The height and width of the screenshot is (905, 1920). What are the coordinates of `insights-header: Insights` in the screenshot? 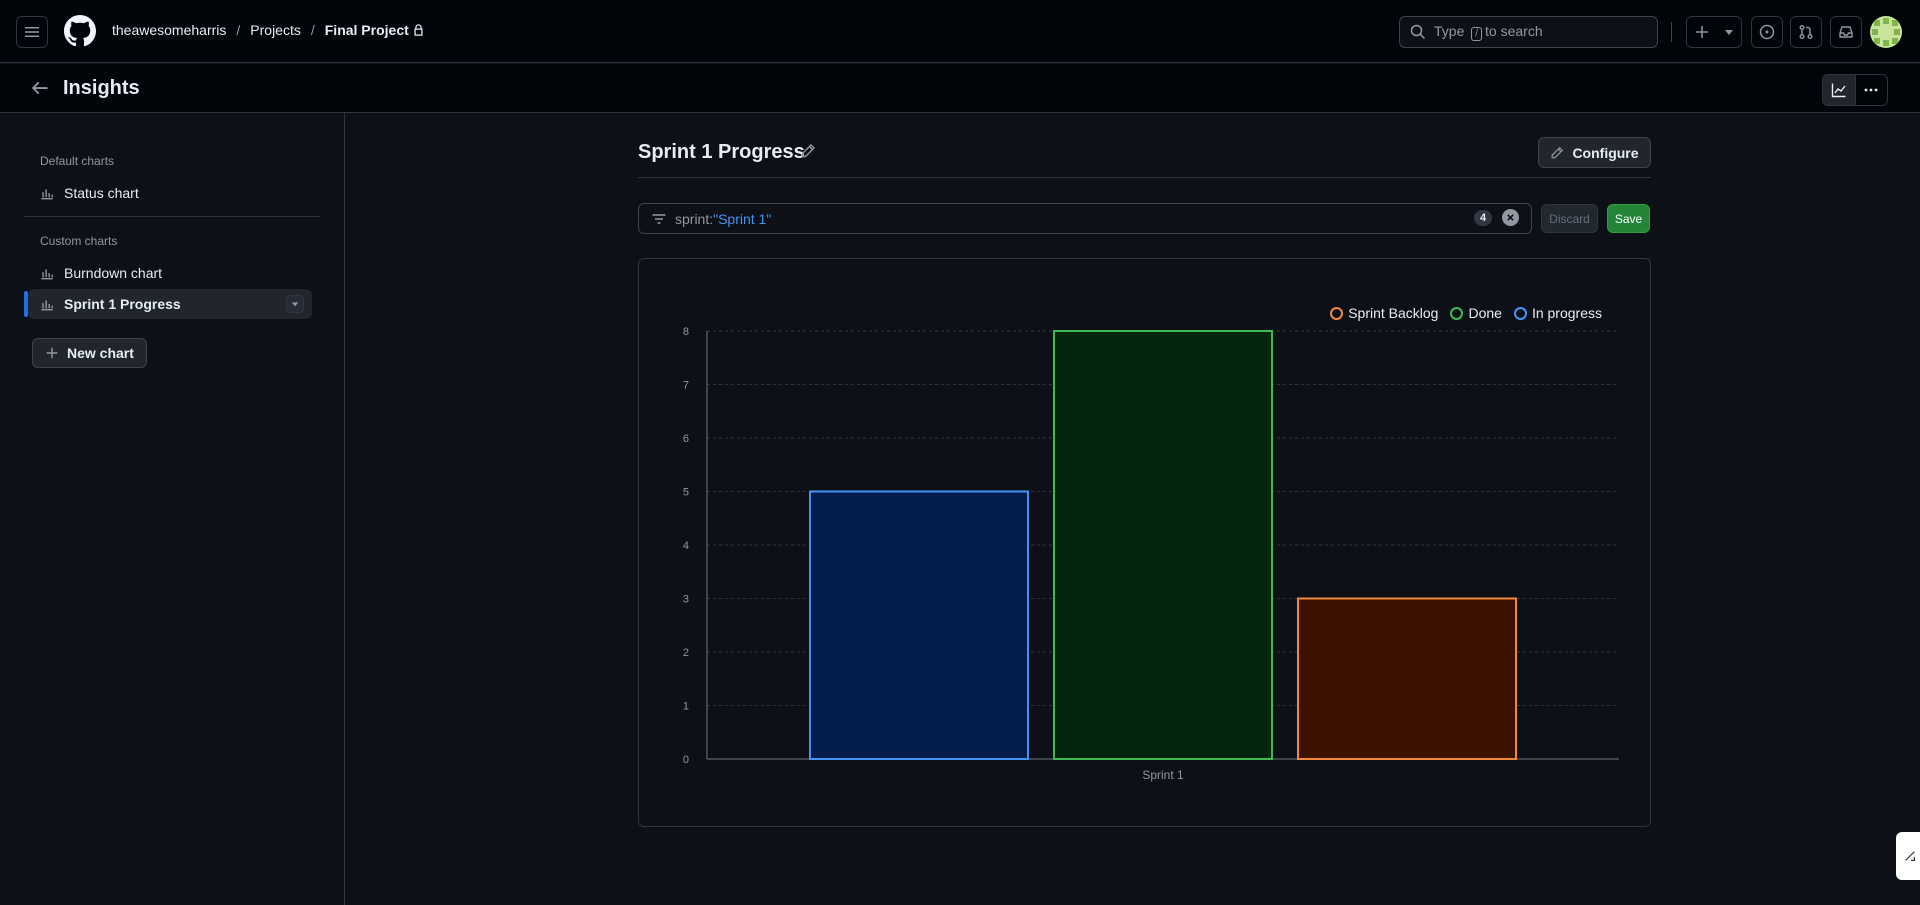 It's located at (960, 88).